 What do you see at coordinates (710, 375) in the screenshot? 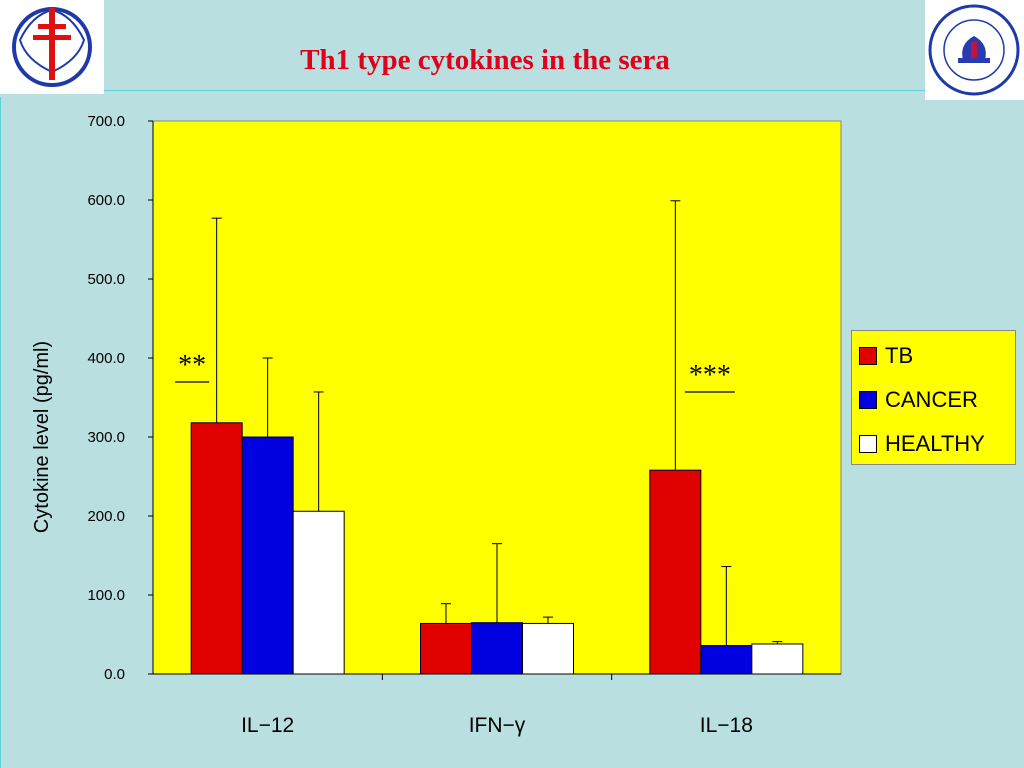
I see `significance-marker: ***` at bounding box center [710, 375].